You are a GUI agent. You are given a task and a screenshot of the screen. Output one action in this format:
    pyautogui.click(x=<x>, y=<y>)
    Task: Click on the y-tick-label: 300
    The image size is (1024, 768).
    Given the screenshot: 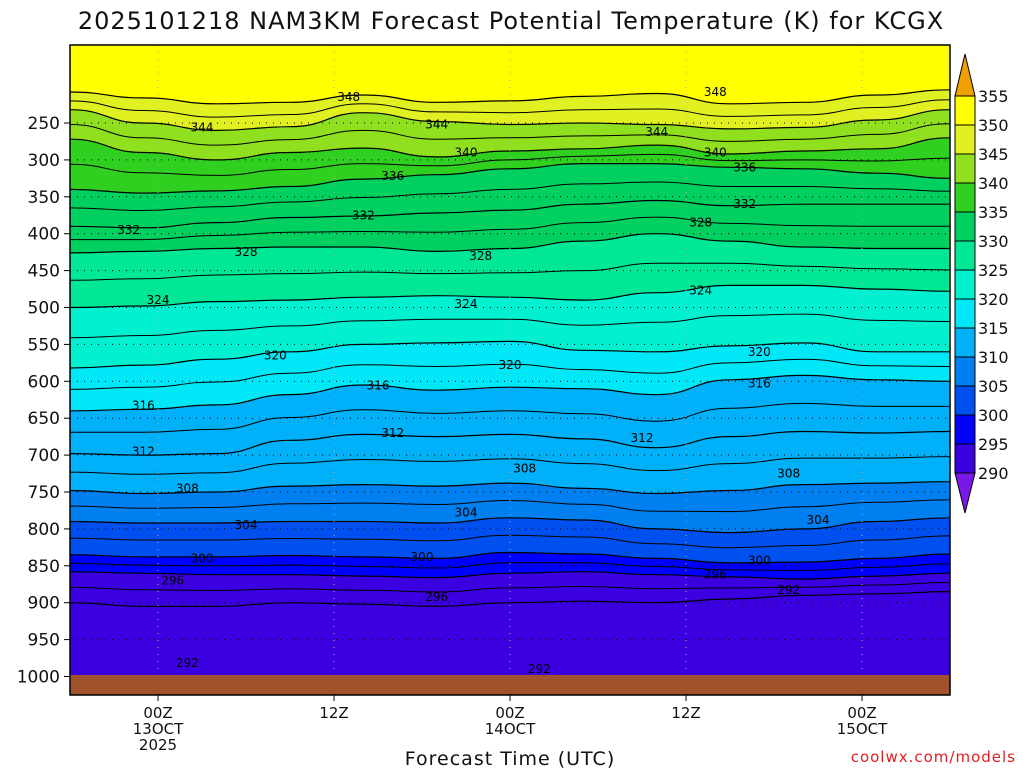 What is the action you would take?
    pyautogui.click(x=44, y=161)
    